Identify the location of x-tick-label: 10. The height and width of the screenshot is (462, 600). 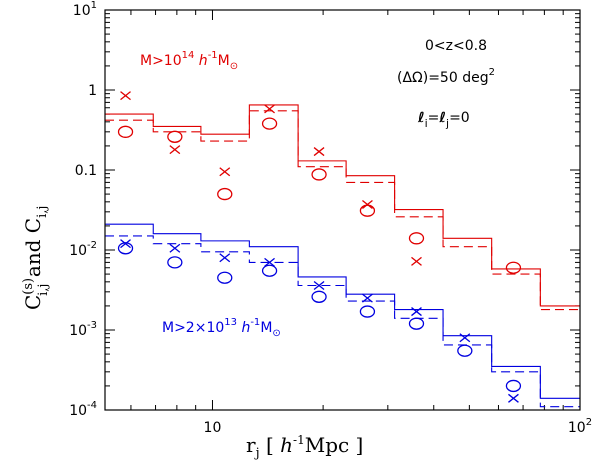
(213, 428).